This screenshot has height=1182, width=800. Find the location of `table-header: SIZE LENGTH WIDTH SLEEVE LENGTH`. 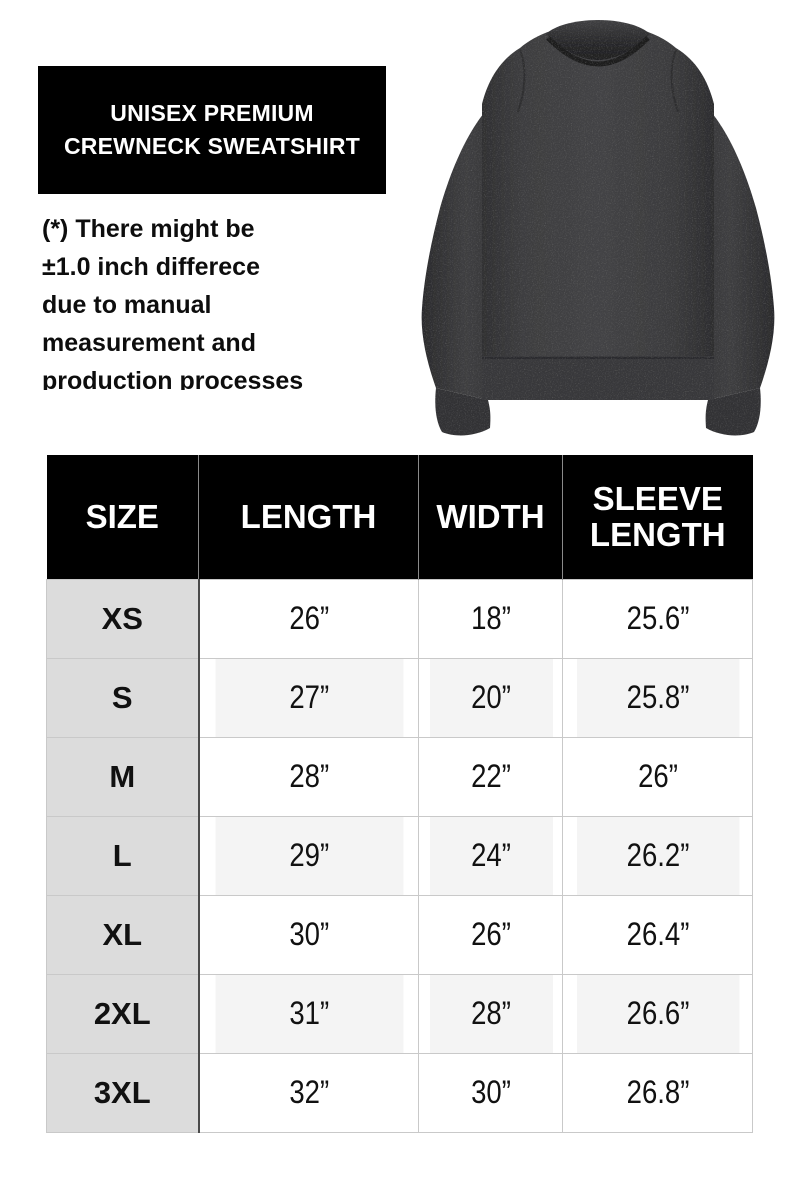

table-header: SIZE LENGTH WIDTH SLEEVE LENGTH is located at coordinates (399, 517).